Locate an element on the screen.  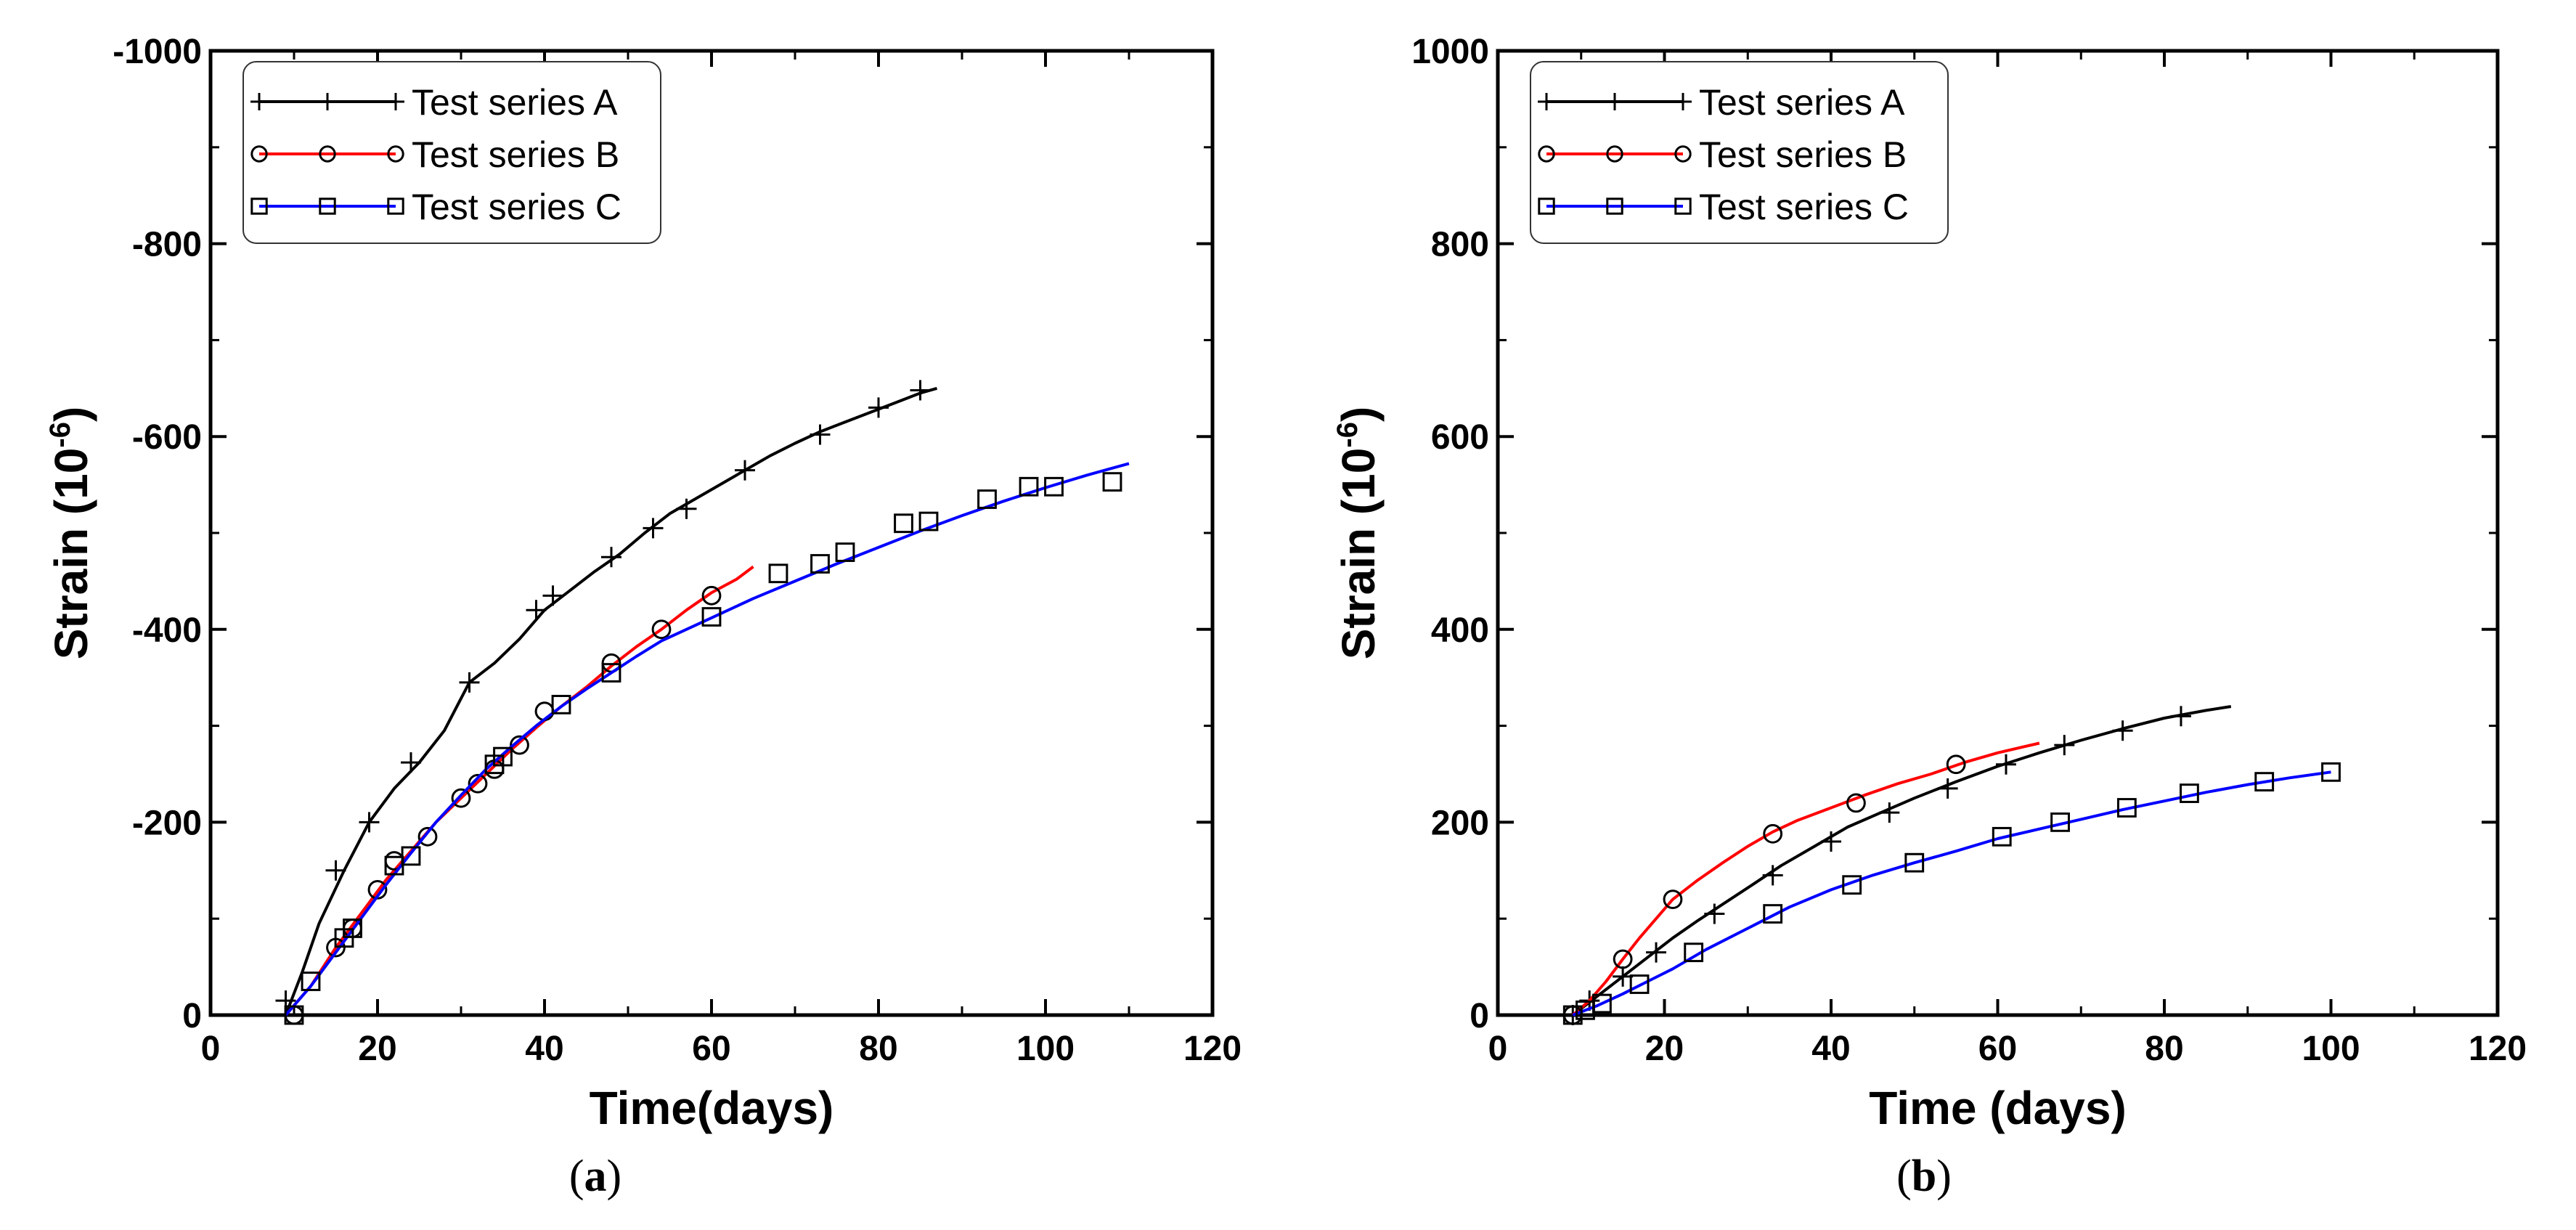
y-tick-label: 600 is located at coordinates (1460, 437).